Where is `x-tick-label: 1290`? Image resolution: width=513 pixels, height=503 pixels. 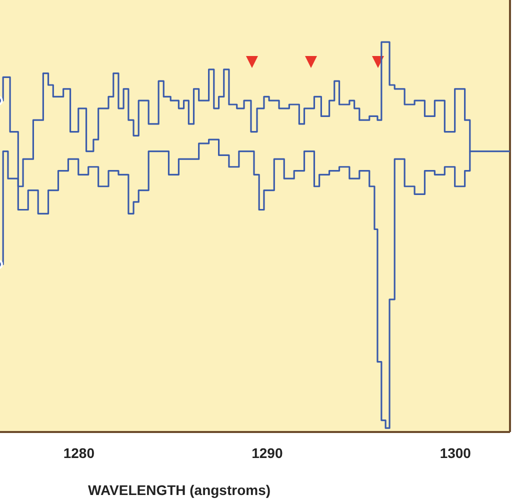 x-tick-label: 1290 is located at coordinates (267, 452).